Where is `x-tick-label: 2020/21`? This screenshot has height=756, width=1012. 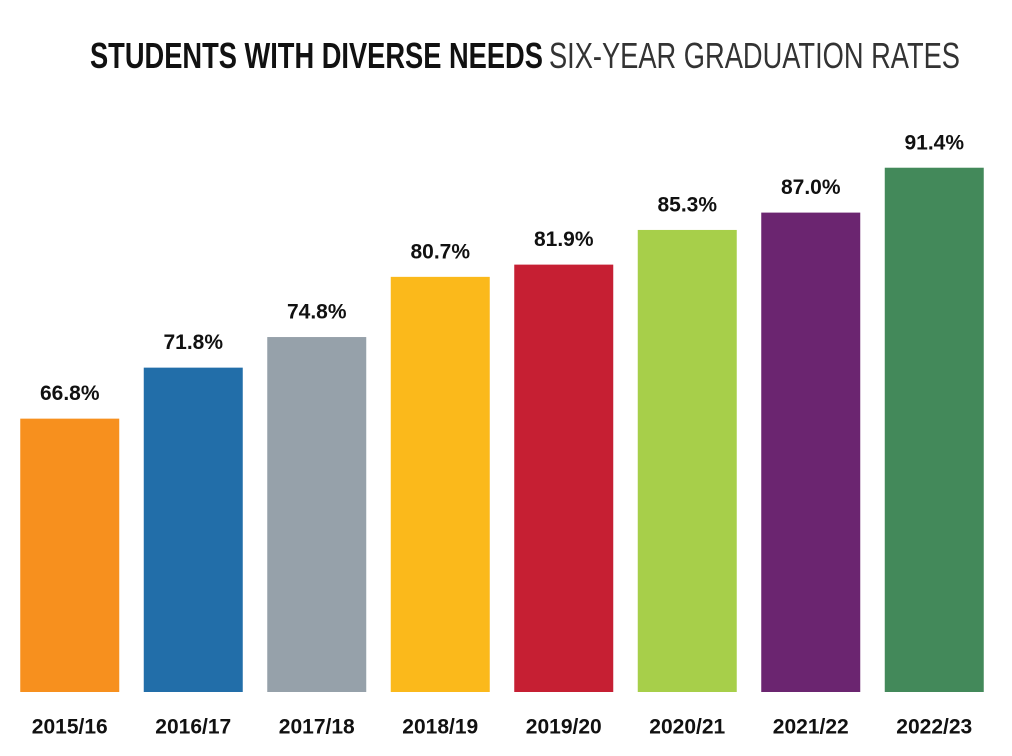
x-tick-label: 2020/21 is located at coordinates (687, 727).